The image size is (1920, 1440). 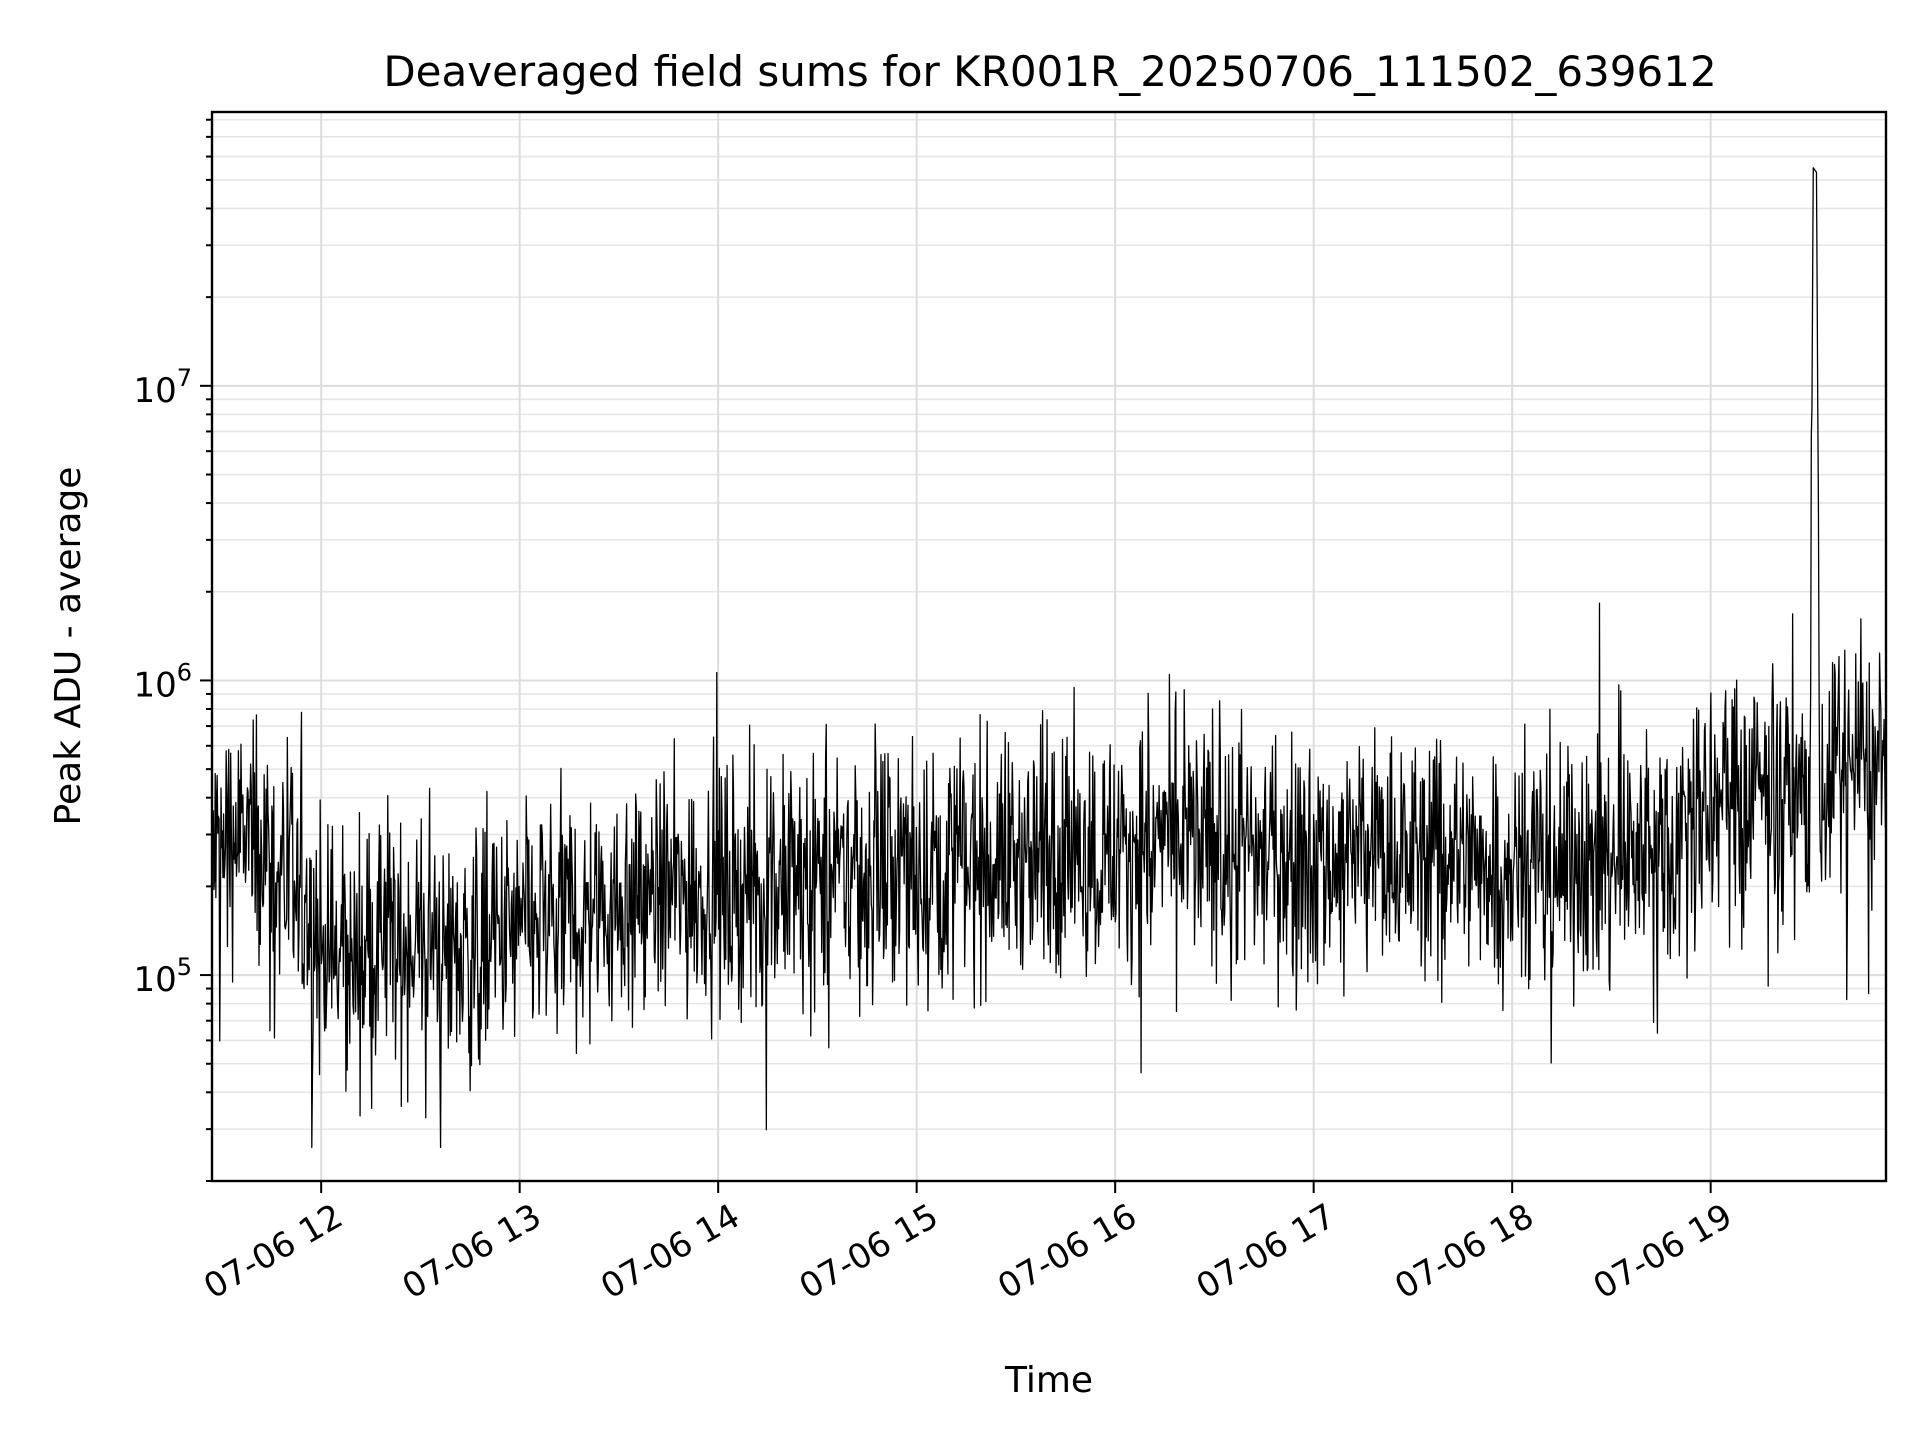 I want to click on y-tick-label: 10⁷, so click(x=162, y=387).